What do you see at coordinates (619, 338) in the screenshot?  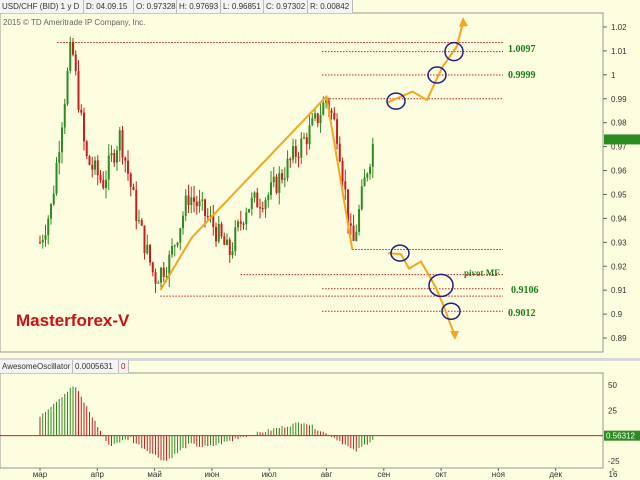 I see `y-tick-label: 0.89` at bounding box center [619, 338].